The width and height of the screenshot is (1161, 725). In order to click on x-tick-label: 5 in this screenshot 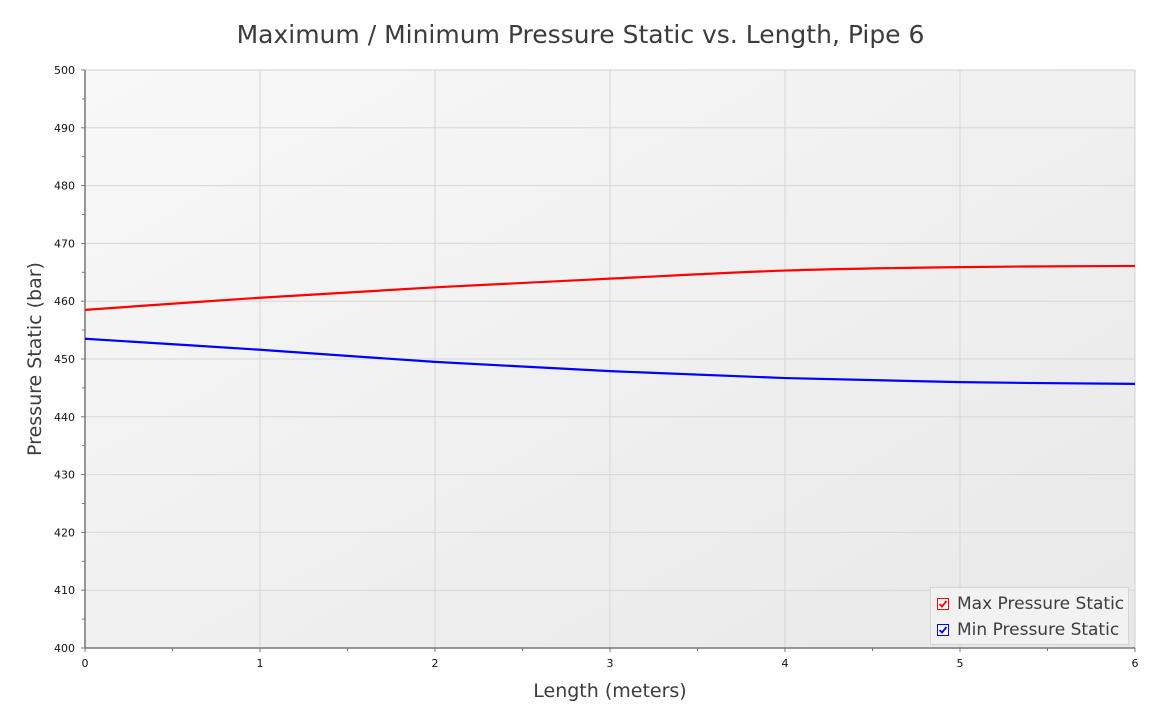, I will do `click(960, 663)`.